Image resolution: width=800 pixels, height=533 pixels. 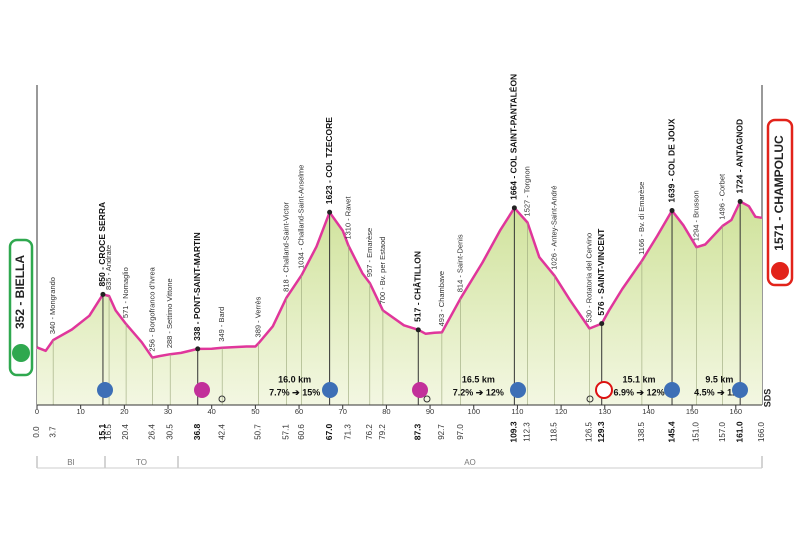 I want to click on km-label: 30.5, so click(x=169, y=432).